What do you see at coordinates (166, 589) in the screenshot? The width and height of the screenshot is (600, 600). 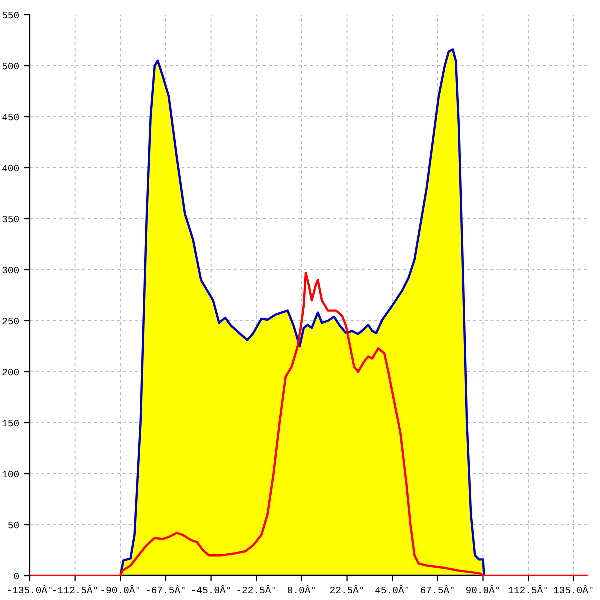 I see `x-tick-label: -67.5Â°` at bounding box center [166, 589].